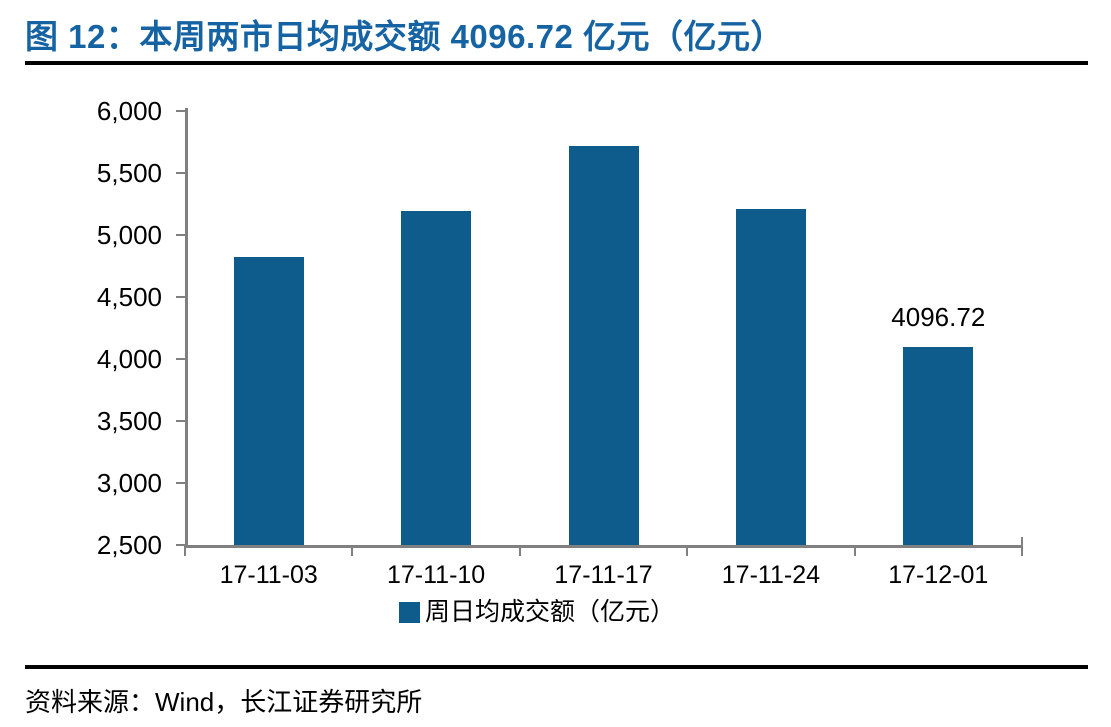  What do you see at coordinates (129, 173) in the screenshot?
I see `y-axis-tick-label: 5,500` at bounding box center [129, 173].